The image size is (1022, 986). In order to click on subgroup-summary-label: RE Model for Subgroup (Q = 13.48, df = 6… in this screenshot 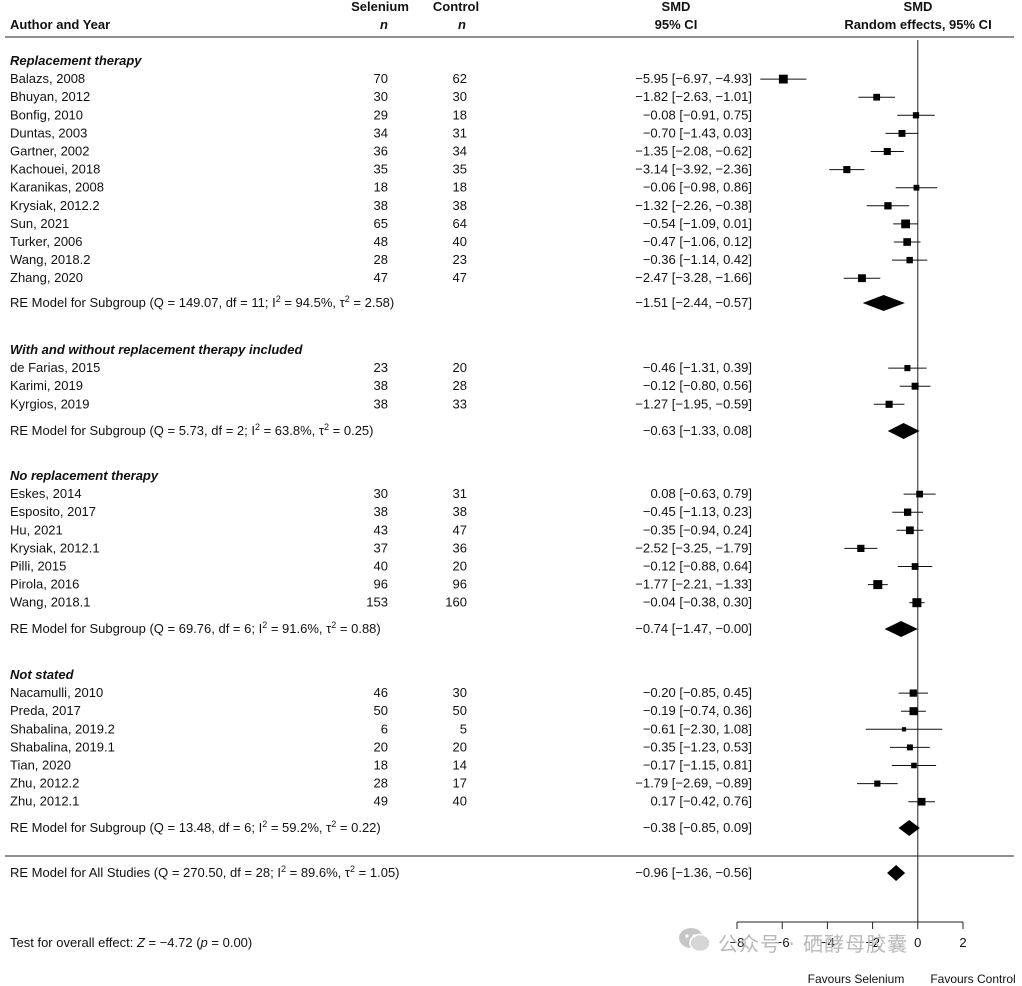, I will do `click(195, 827)`.